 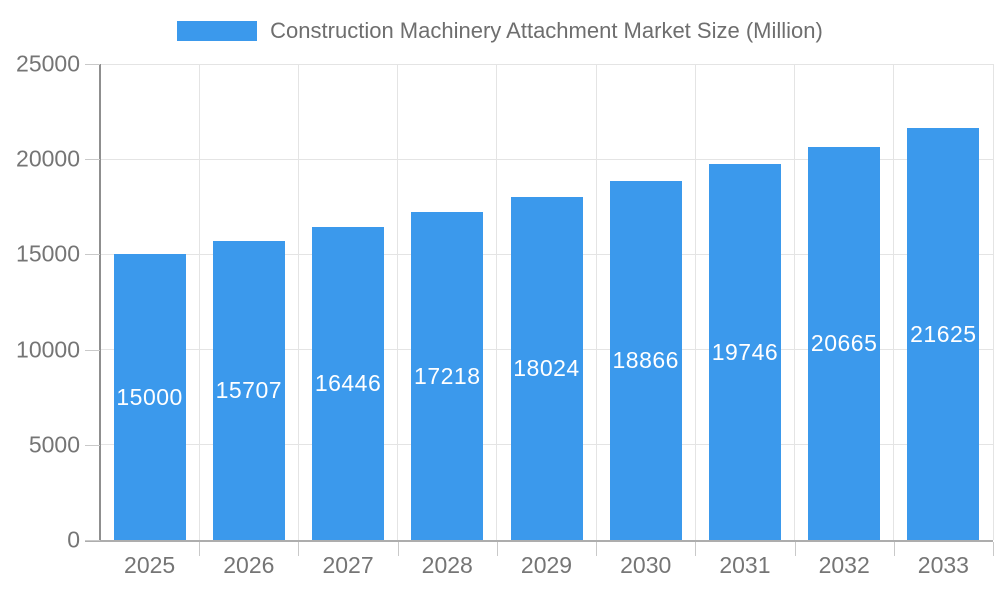 I want to click on bar: 15707, so click(x=248, y=390).